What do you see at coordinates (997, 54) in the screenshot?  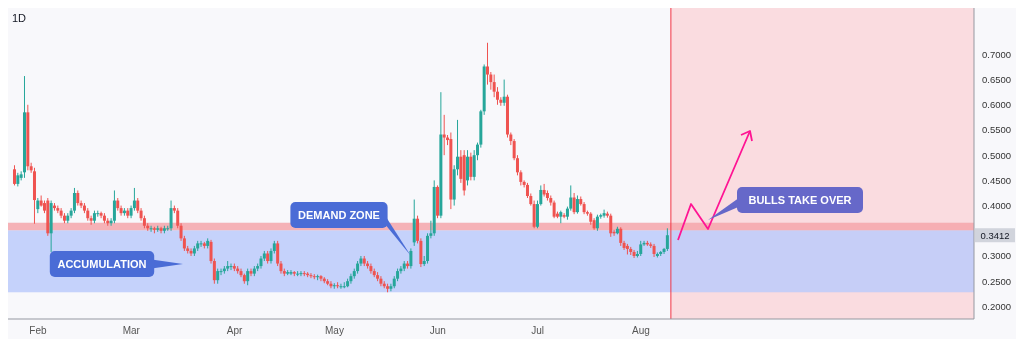 I see `y-tick-label: 0.7000` at bounding box center [997, 54].